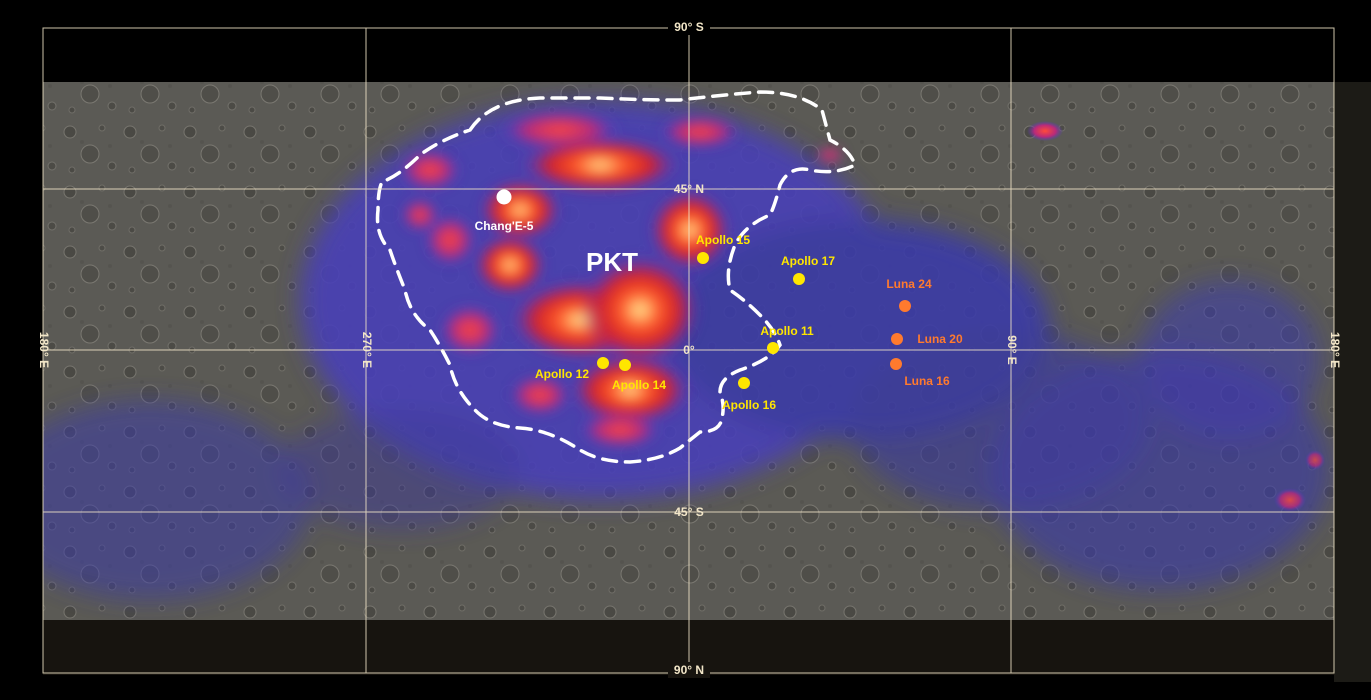 This screenshot has width=1371, height=700. Describe the element at coordinates (808, 261) in the screenshot. I see `site-label-apollo17: Apollo 17` at that location.